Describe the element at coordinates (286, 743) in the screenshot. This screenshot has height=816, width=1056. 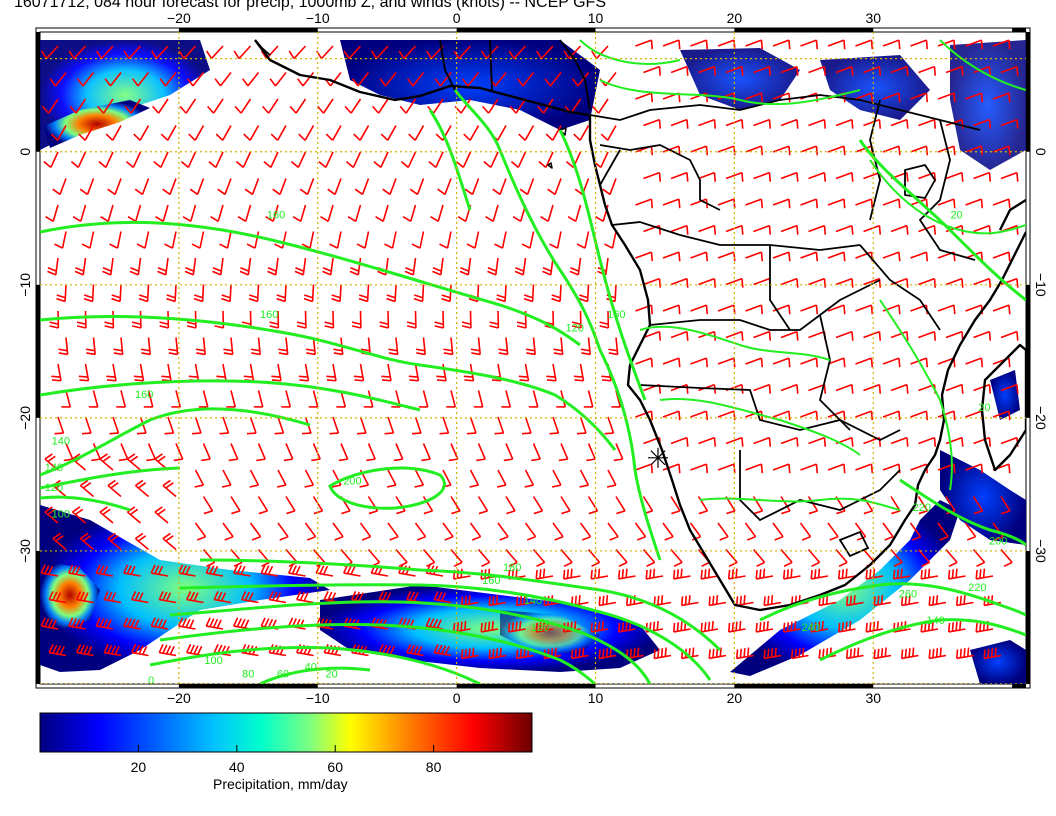
I see `precipitation-colorbar: 20 40 60 80` at that location.